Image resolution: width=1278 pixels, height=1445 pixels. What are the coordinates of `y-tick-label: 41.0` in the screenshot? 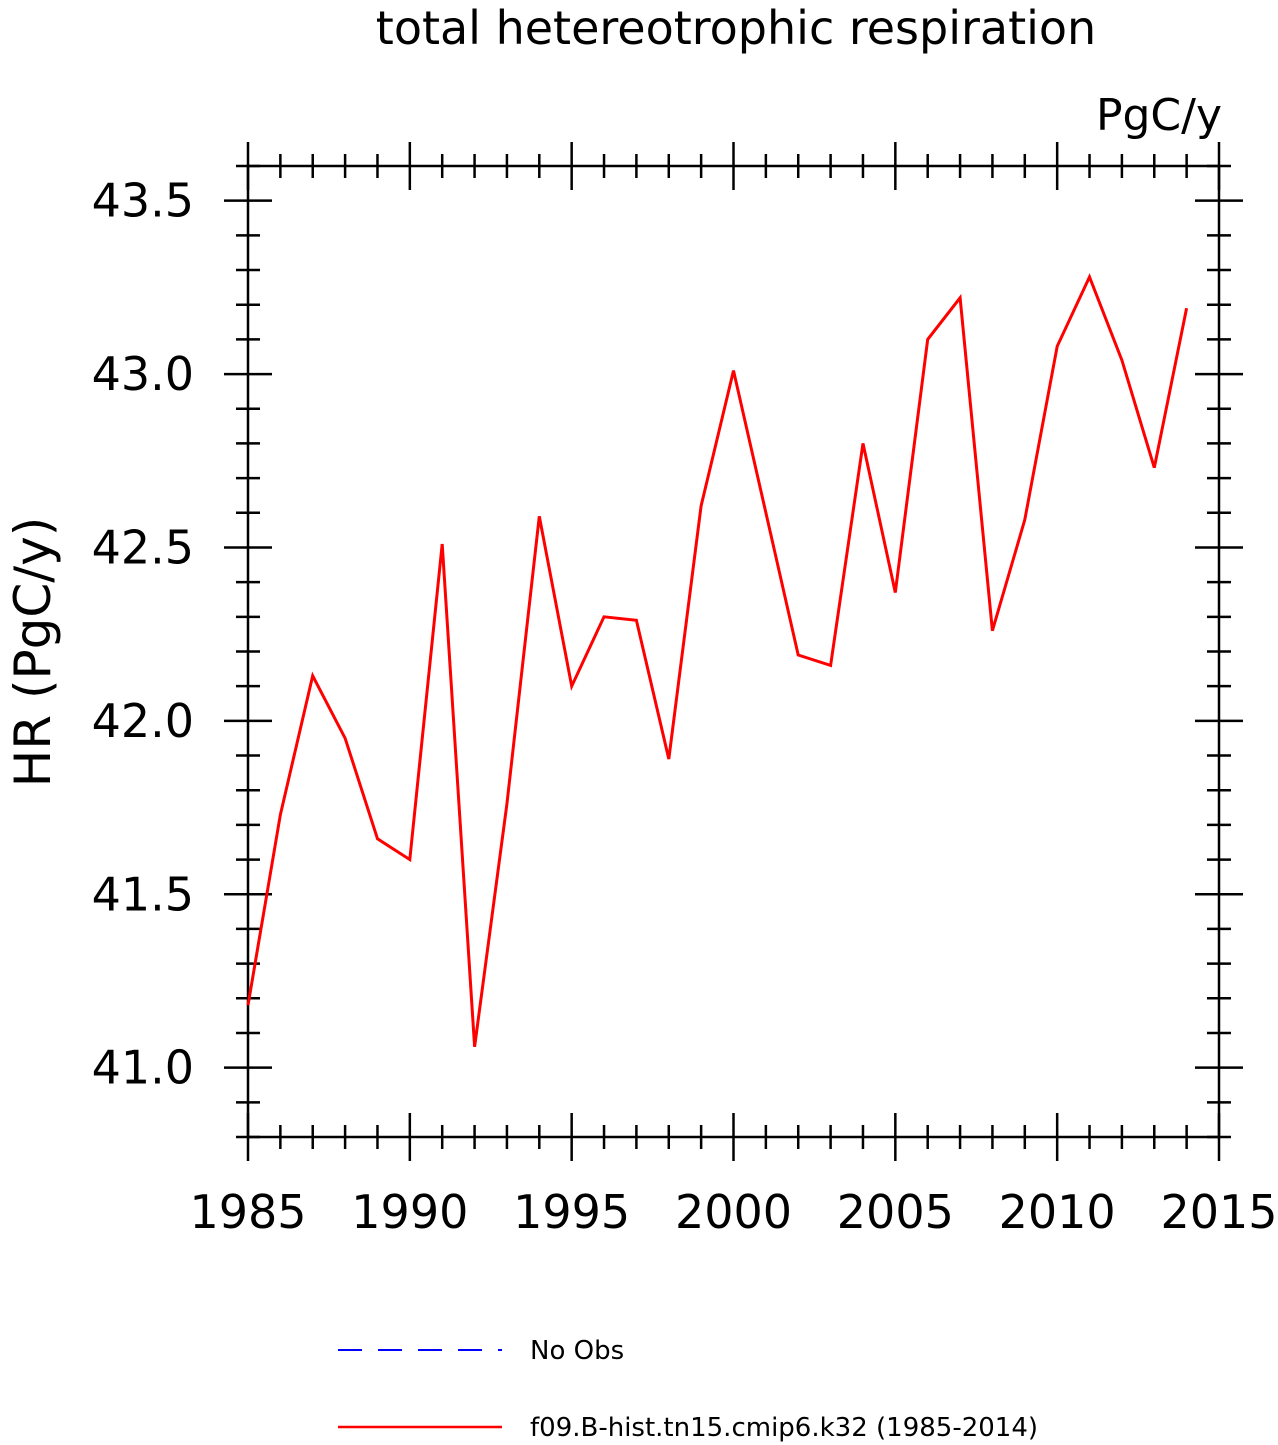 It's located at (143, 1068).